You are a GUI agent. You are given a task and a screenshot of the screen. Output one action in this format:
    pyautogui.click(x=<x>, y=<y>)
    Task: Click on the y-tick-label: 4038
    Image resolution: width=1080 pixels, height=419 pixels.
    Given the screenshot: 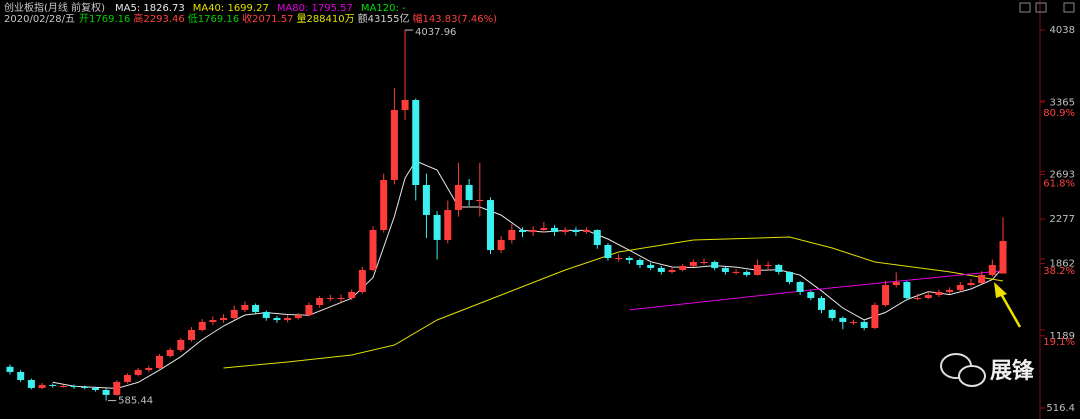 What is the action you would take?
    pyautogui.click(x=1062, y=30)
    